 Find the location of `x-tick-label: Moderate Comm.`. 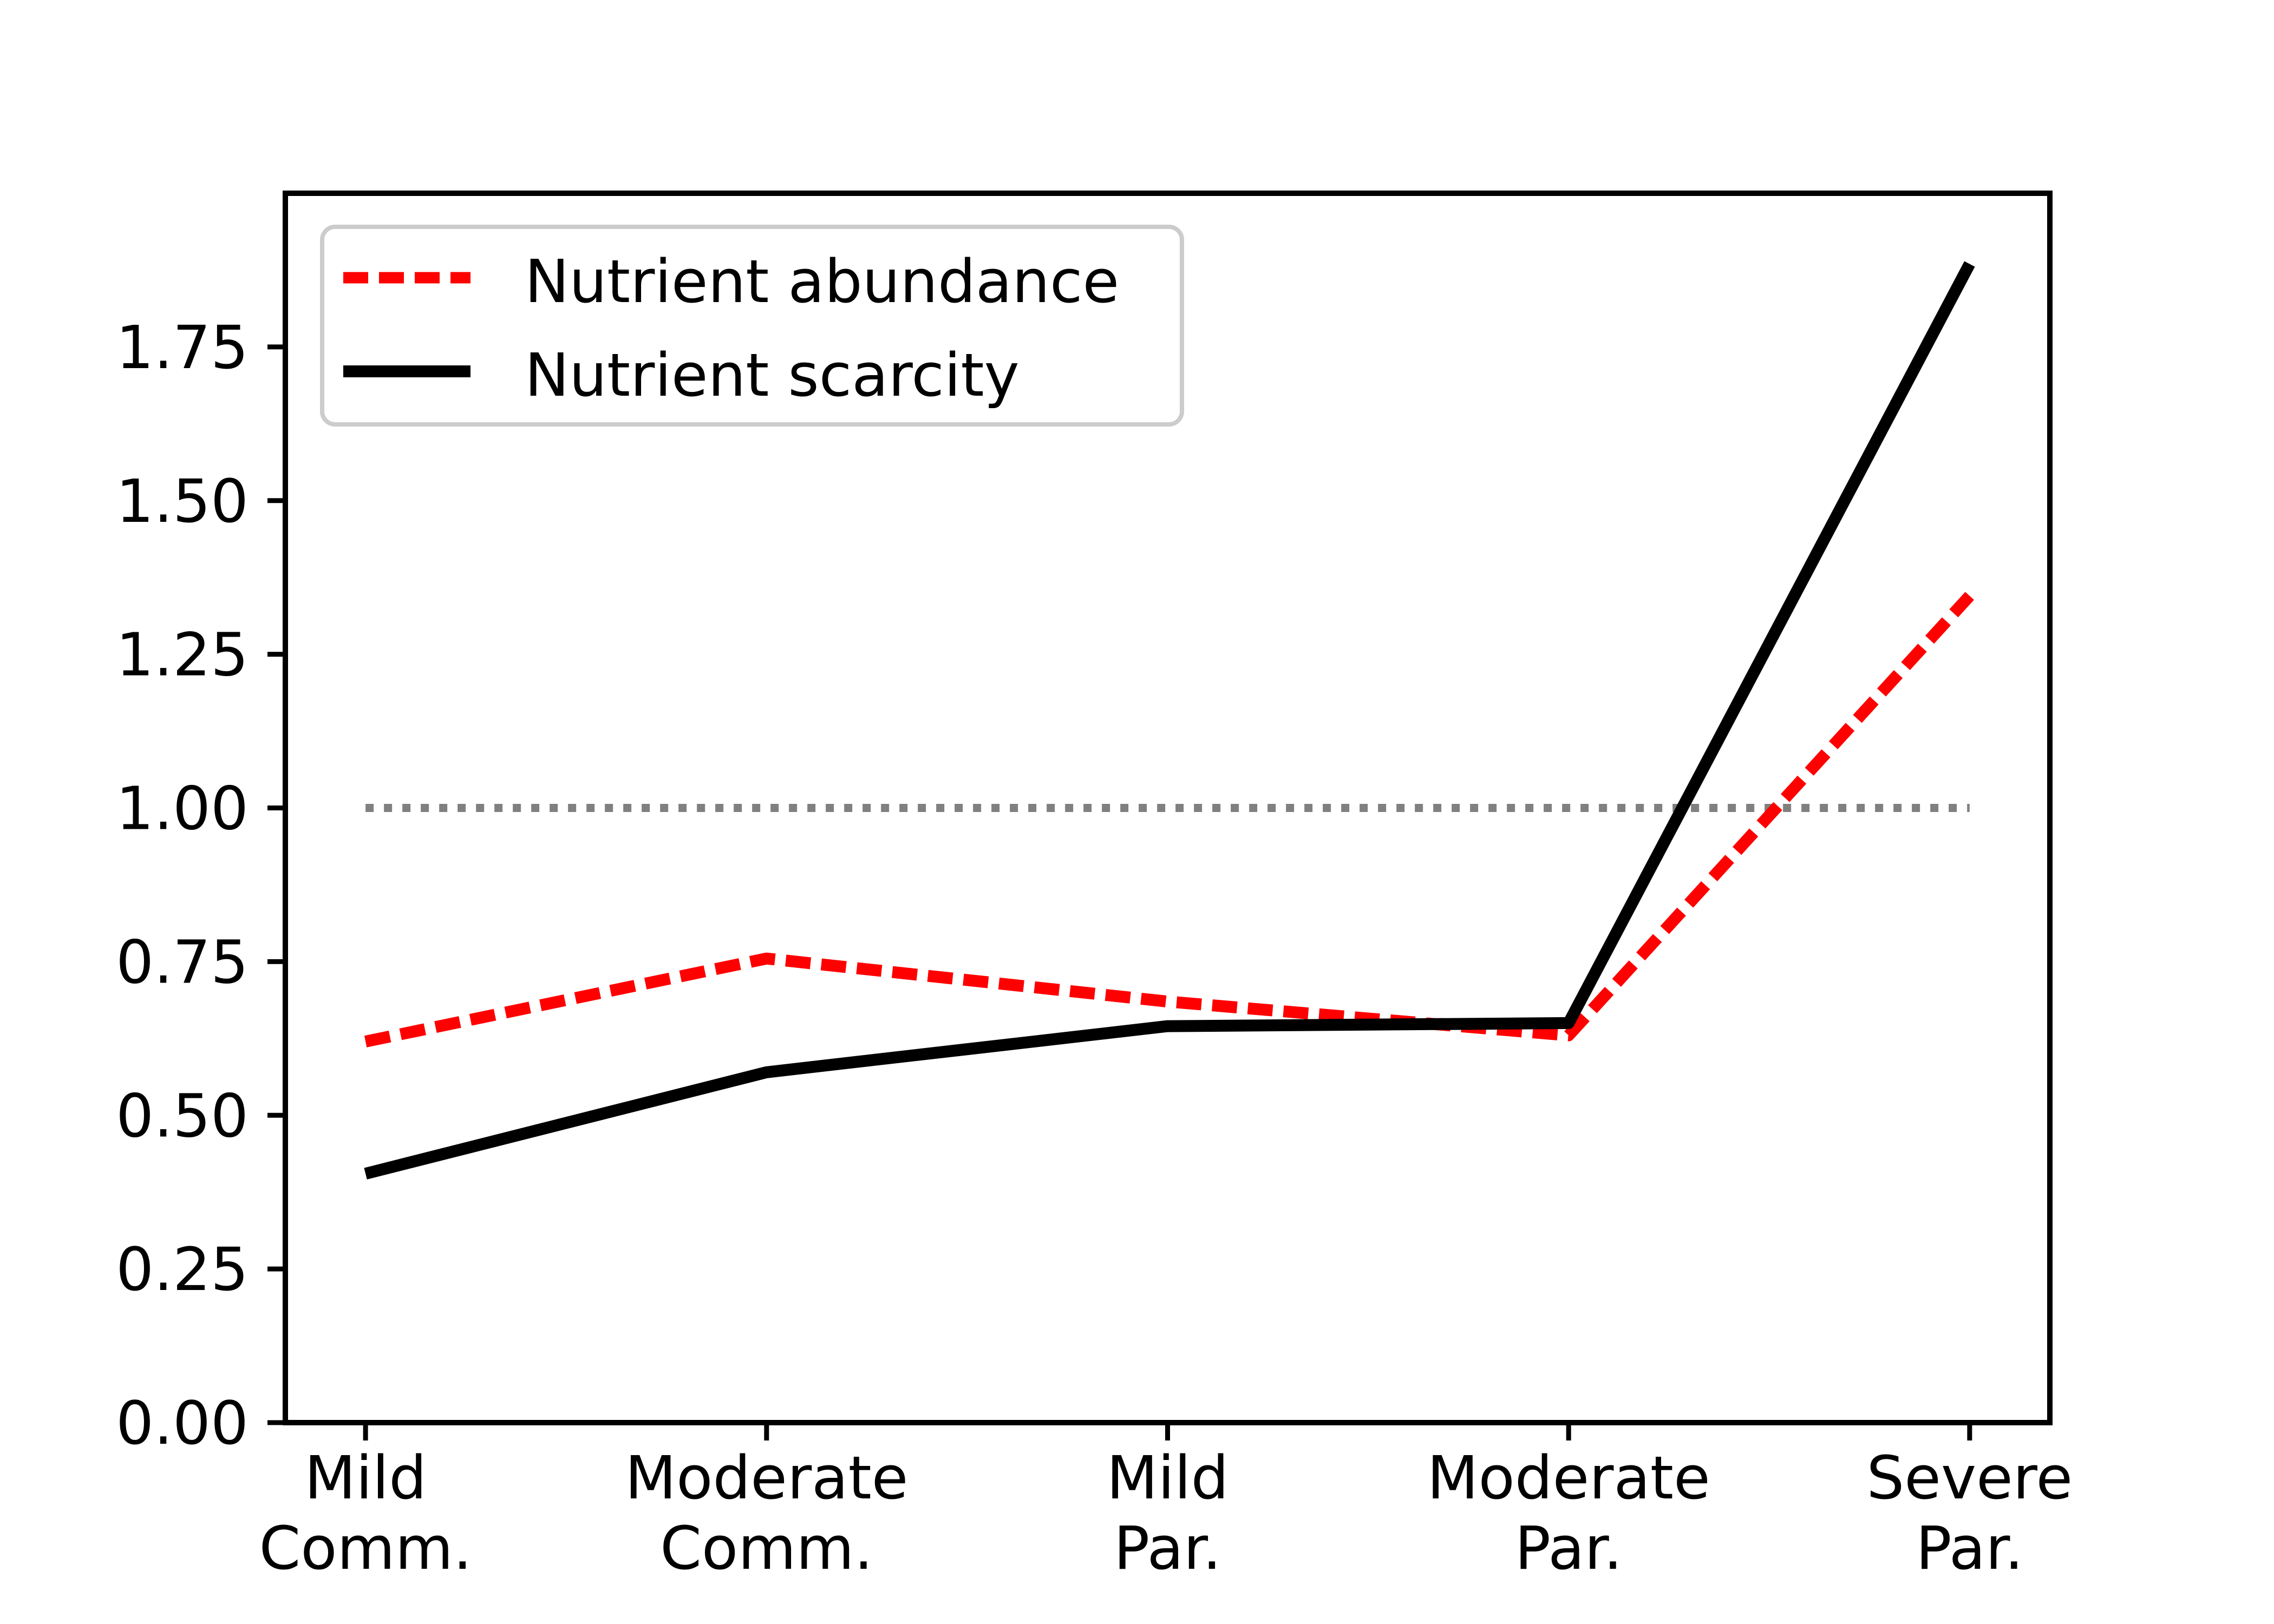

x-tick-label: Moderate Comm. is located at coordinates (767, 1513).